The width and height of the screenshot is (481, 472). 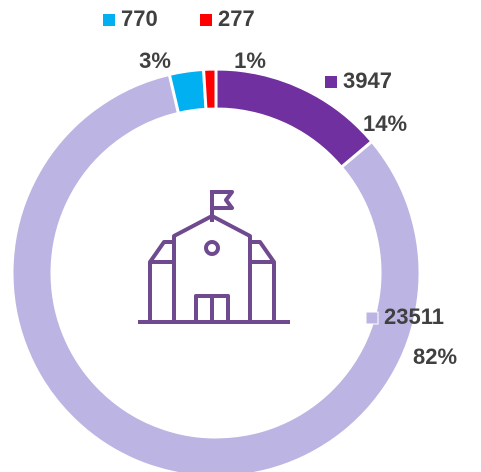 I want to click on percent-label: 3%, so click(x=155, y=60).